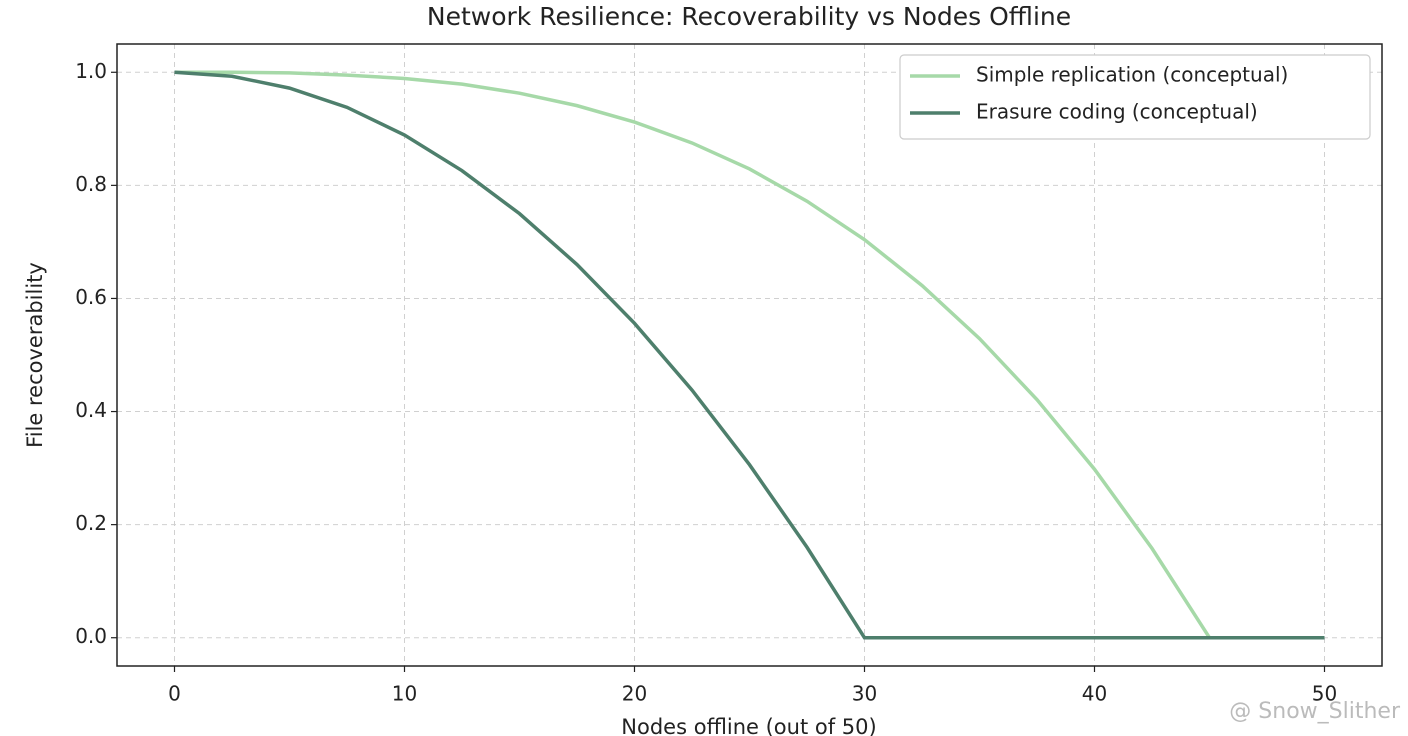 The width and height of the screenshot is (1408, 736). I want to click on y-axis-label: File recoverability, so click(35, 355).